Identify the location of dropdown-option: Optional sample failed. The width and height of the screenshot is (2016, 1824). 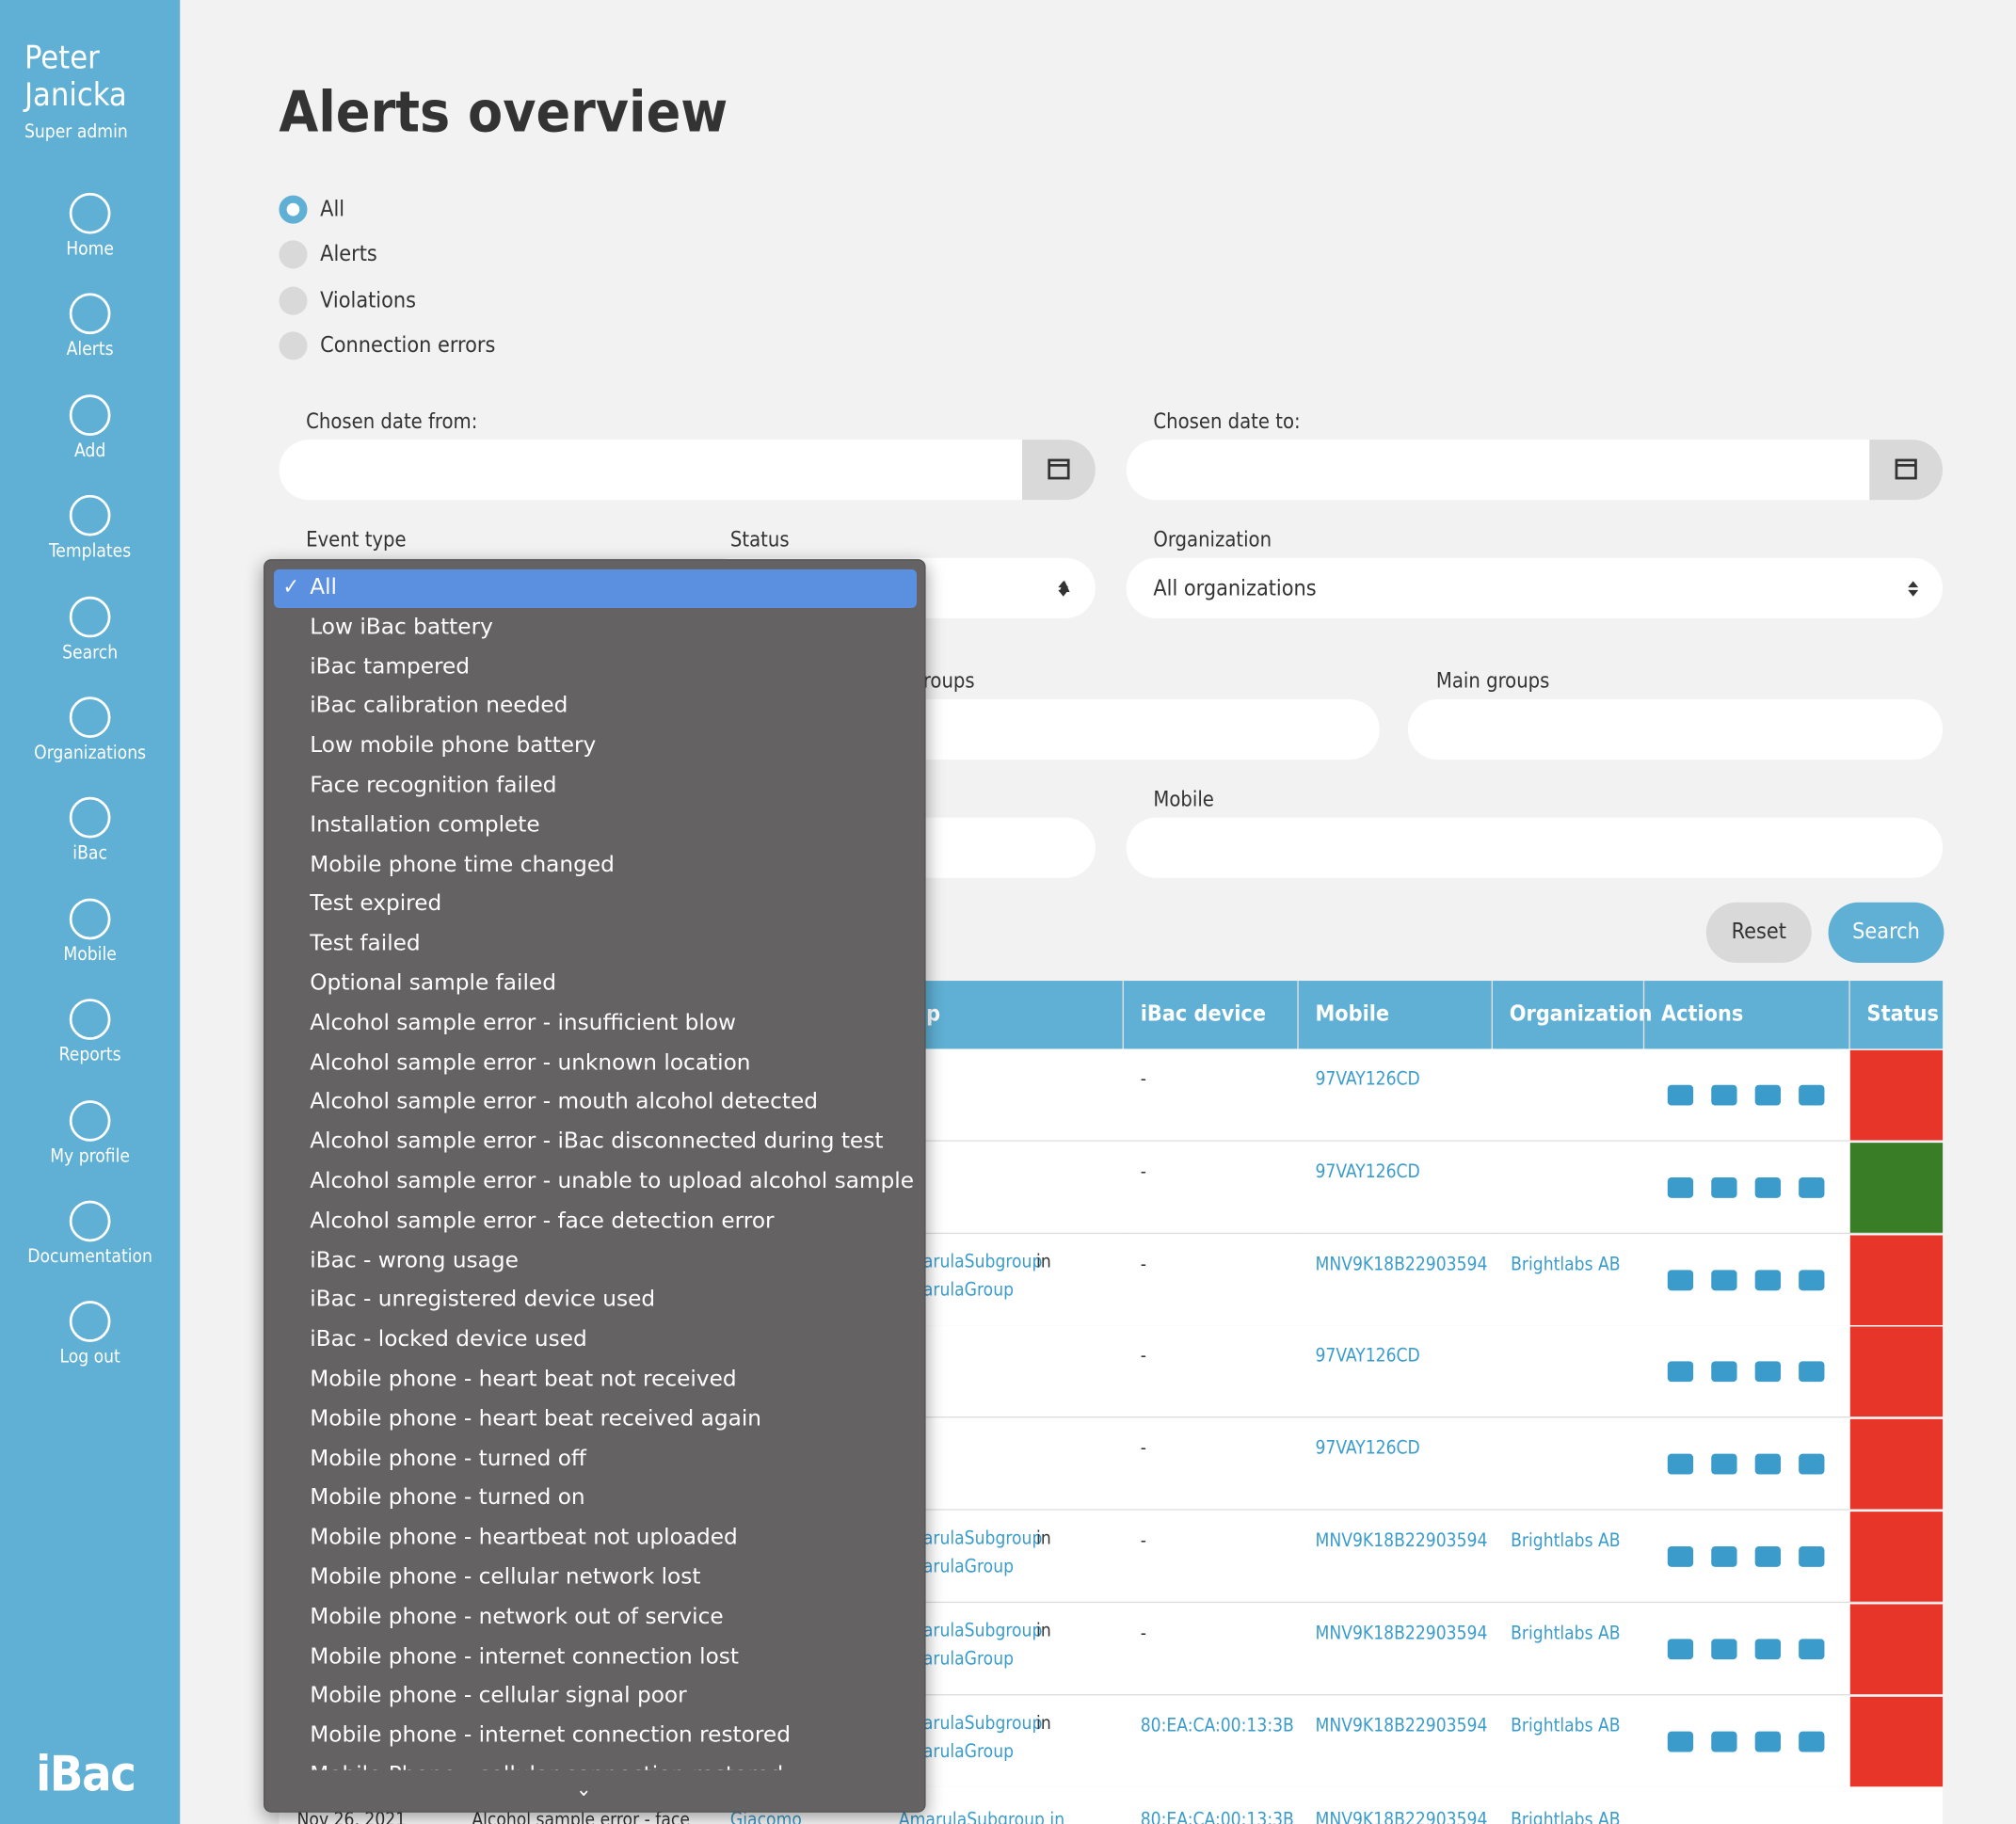
(433, 983).